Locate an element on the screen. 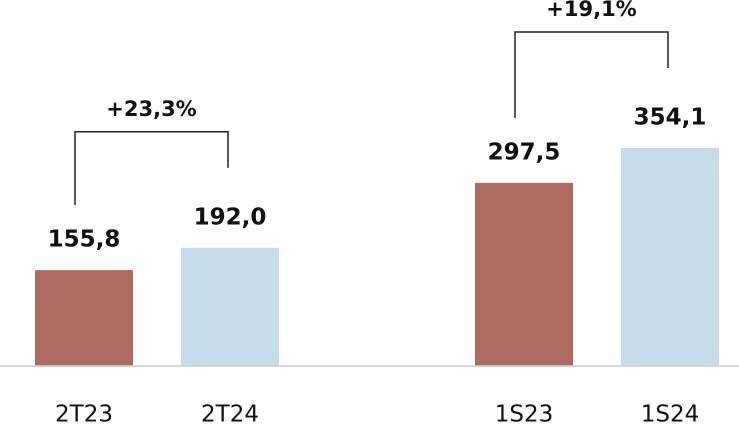 The height and width of the screenshot is (430, 739). data-label: 155,8 is located at coordinates (84, 240).